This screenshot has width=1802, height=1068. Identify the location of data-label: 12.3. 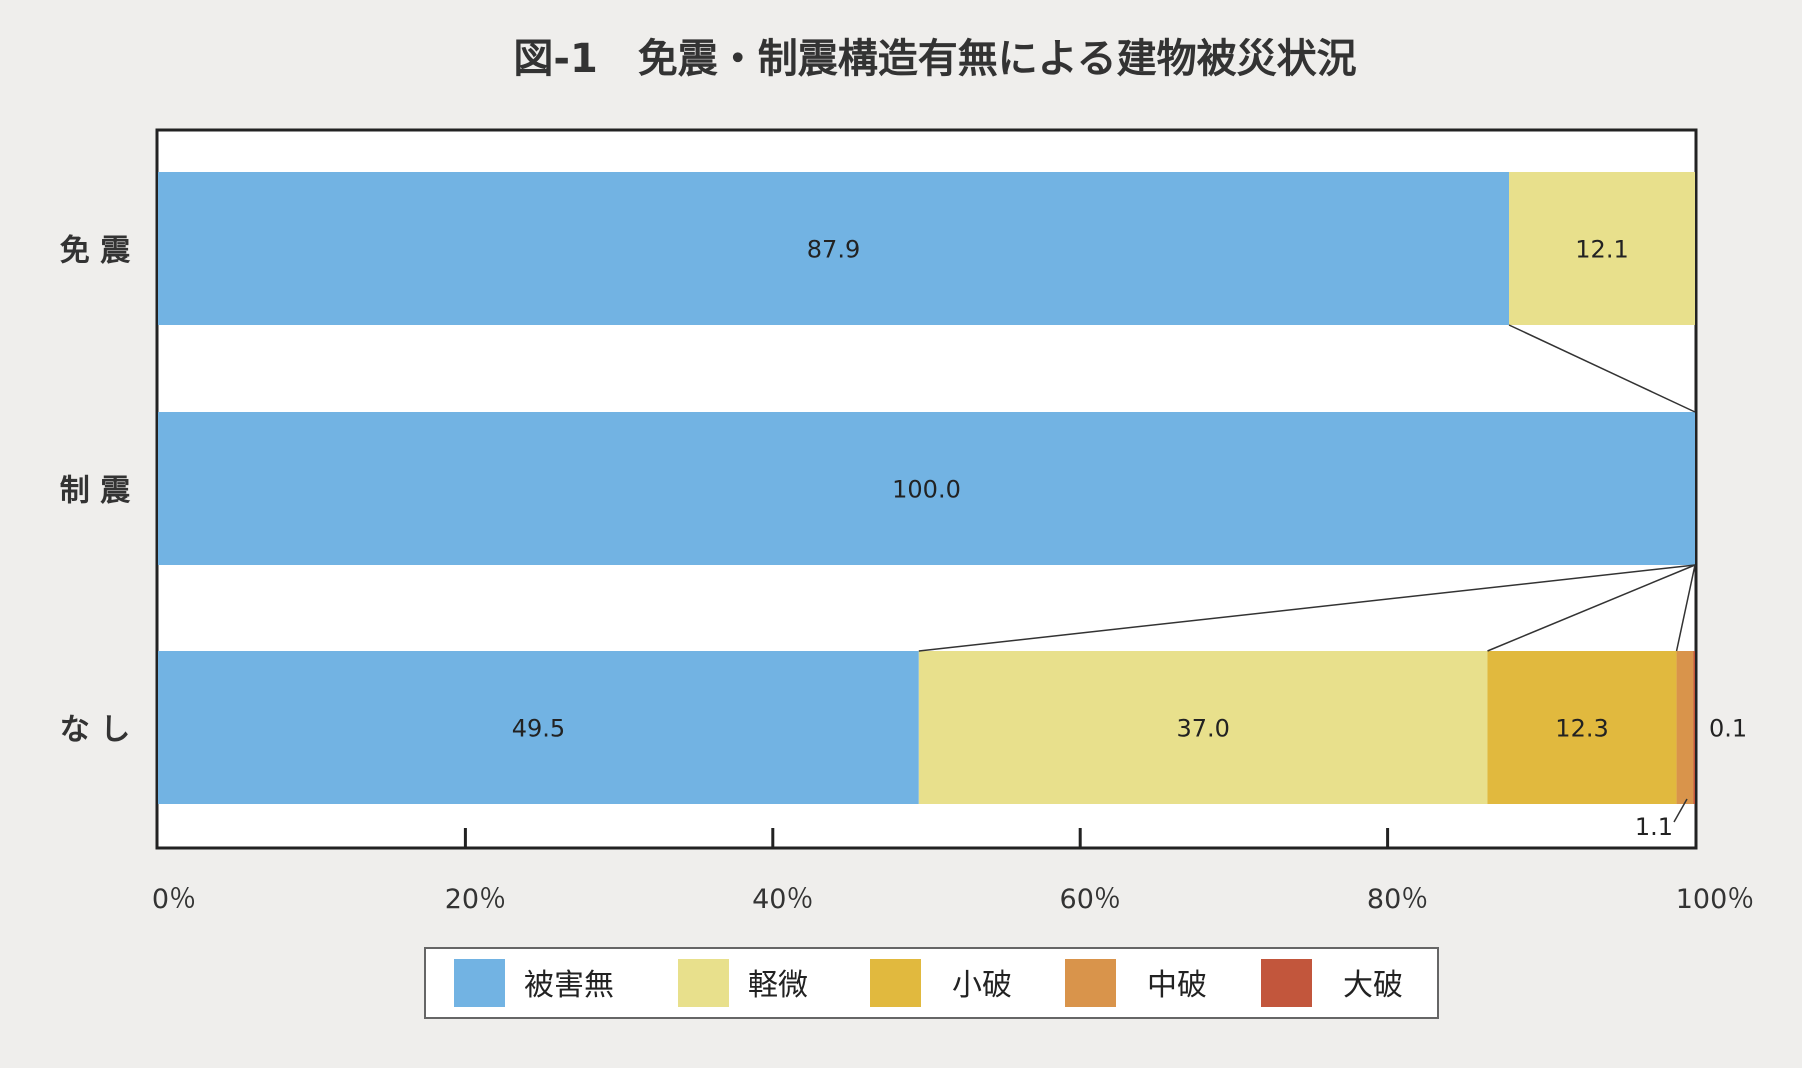
(1581, 729).